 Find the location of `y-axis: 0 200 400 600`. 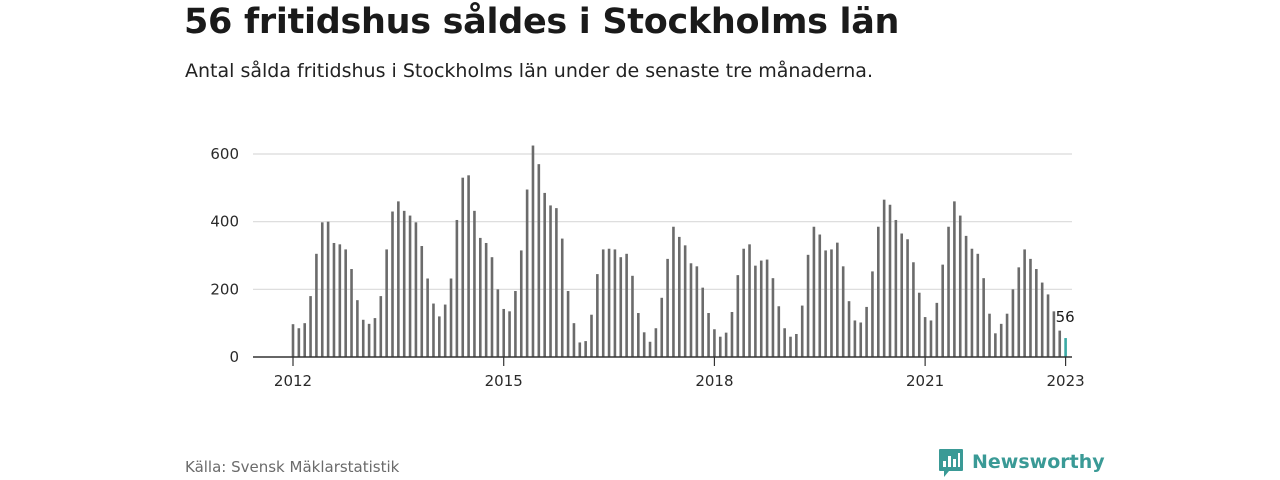

y-axis: 0 200 400 600 is located at coordinates (224, 255).